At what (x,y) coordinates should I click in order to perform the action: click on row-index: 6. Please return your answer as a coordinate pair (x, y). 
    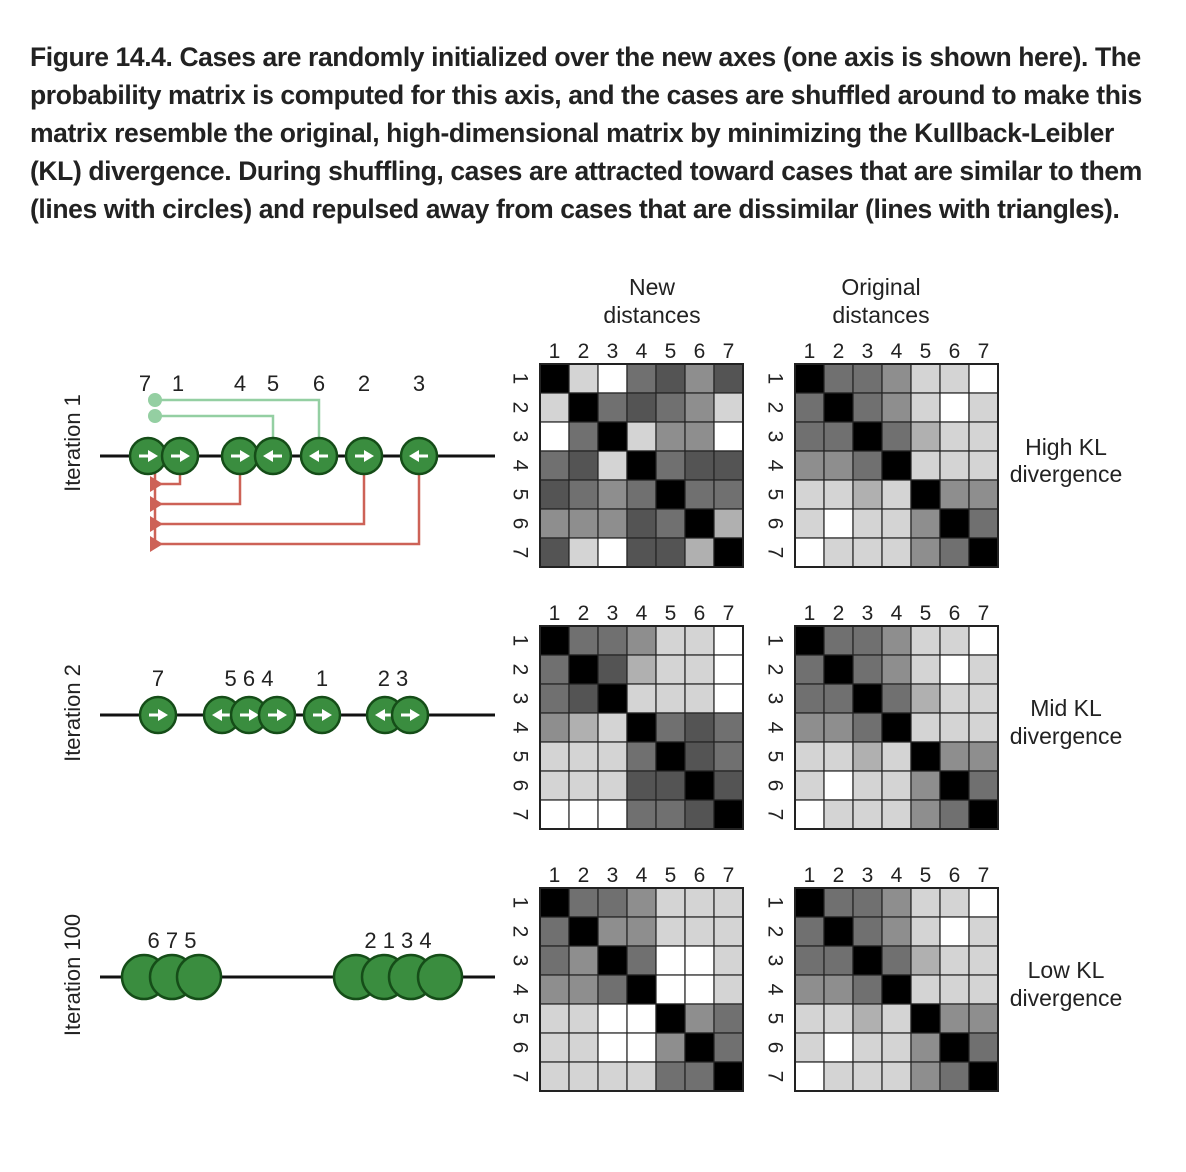
    Looking at the image, I should click on (775, 786).